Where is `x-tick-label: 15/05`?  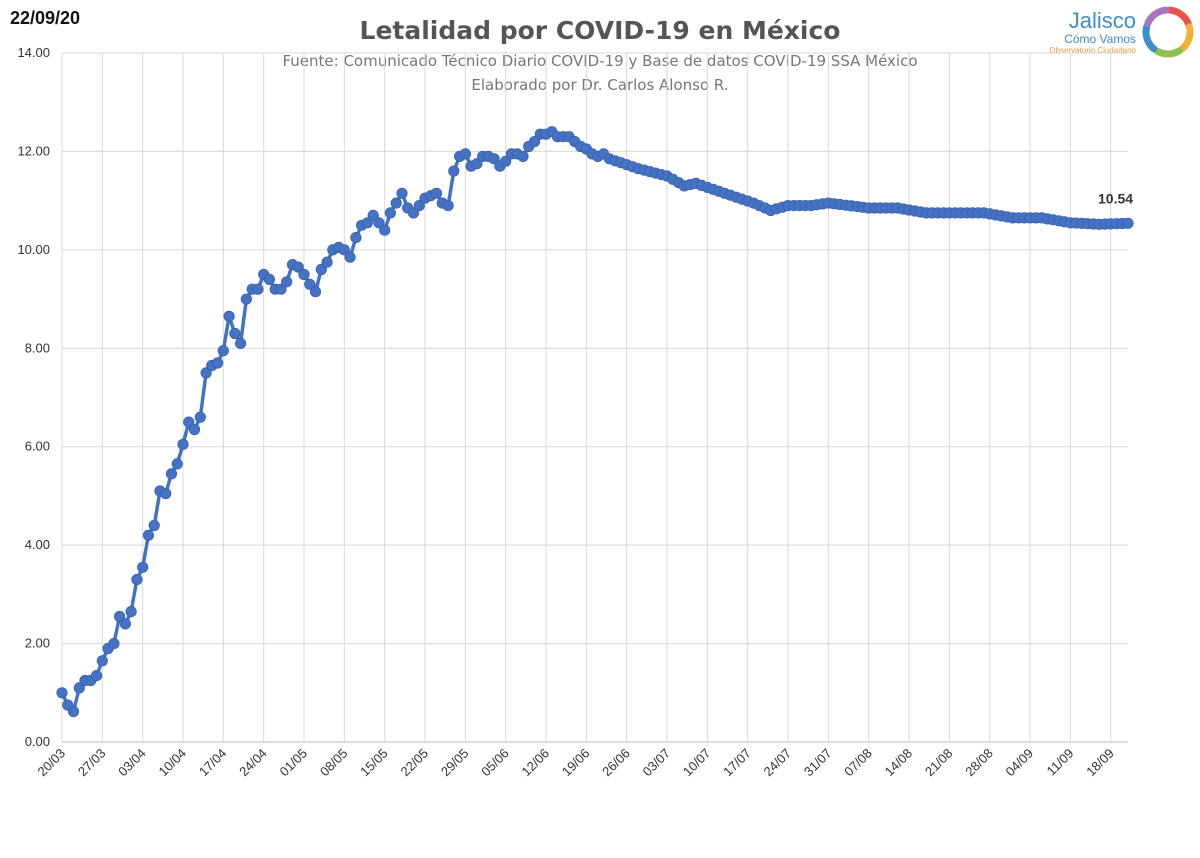
x-tick-label: 15/05 is located at coordinates (374, 763).